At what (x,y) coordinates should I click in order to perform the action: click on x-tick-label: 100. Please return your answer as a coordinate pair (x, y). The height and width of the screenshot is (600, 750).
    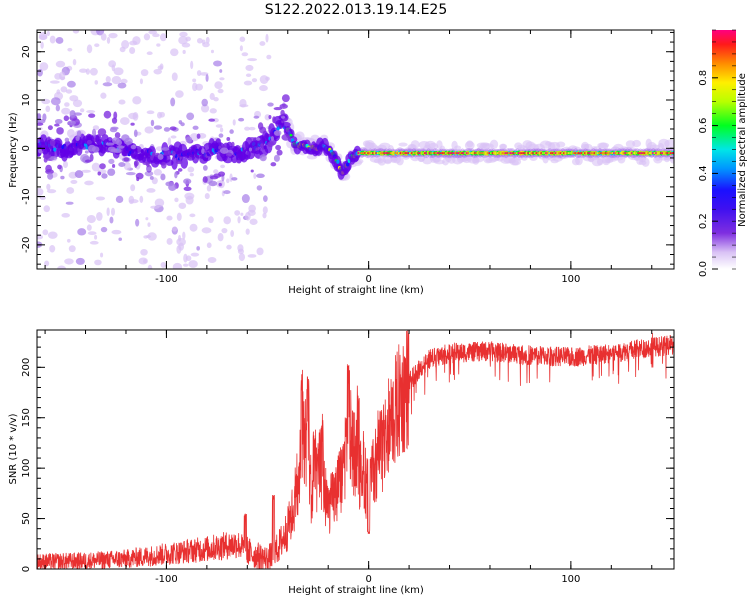
    Looking at the image, I should click on (570, 279).